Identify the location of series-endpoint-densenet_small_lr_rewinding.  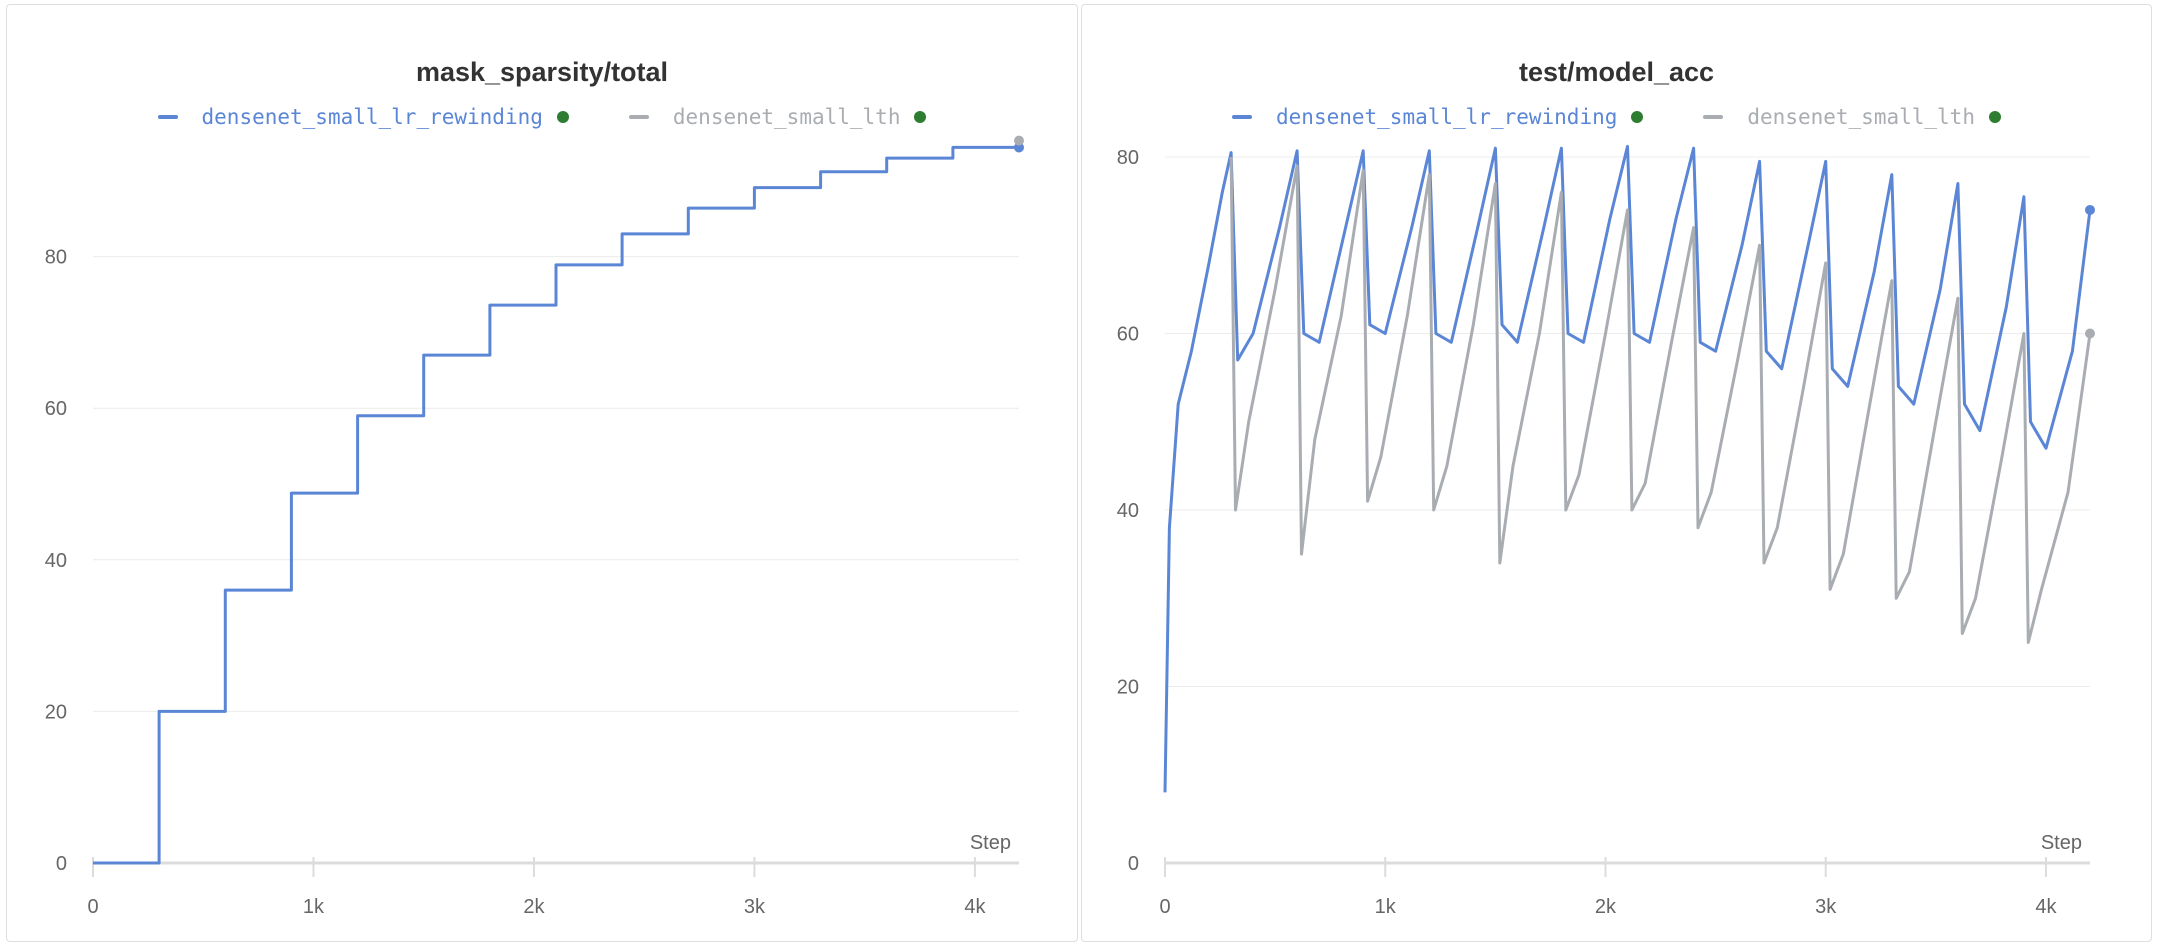
(2090, 209).